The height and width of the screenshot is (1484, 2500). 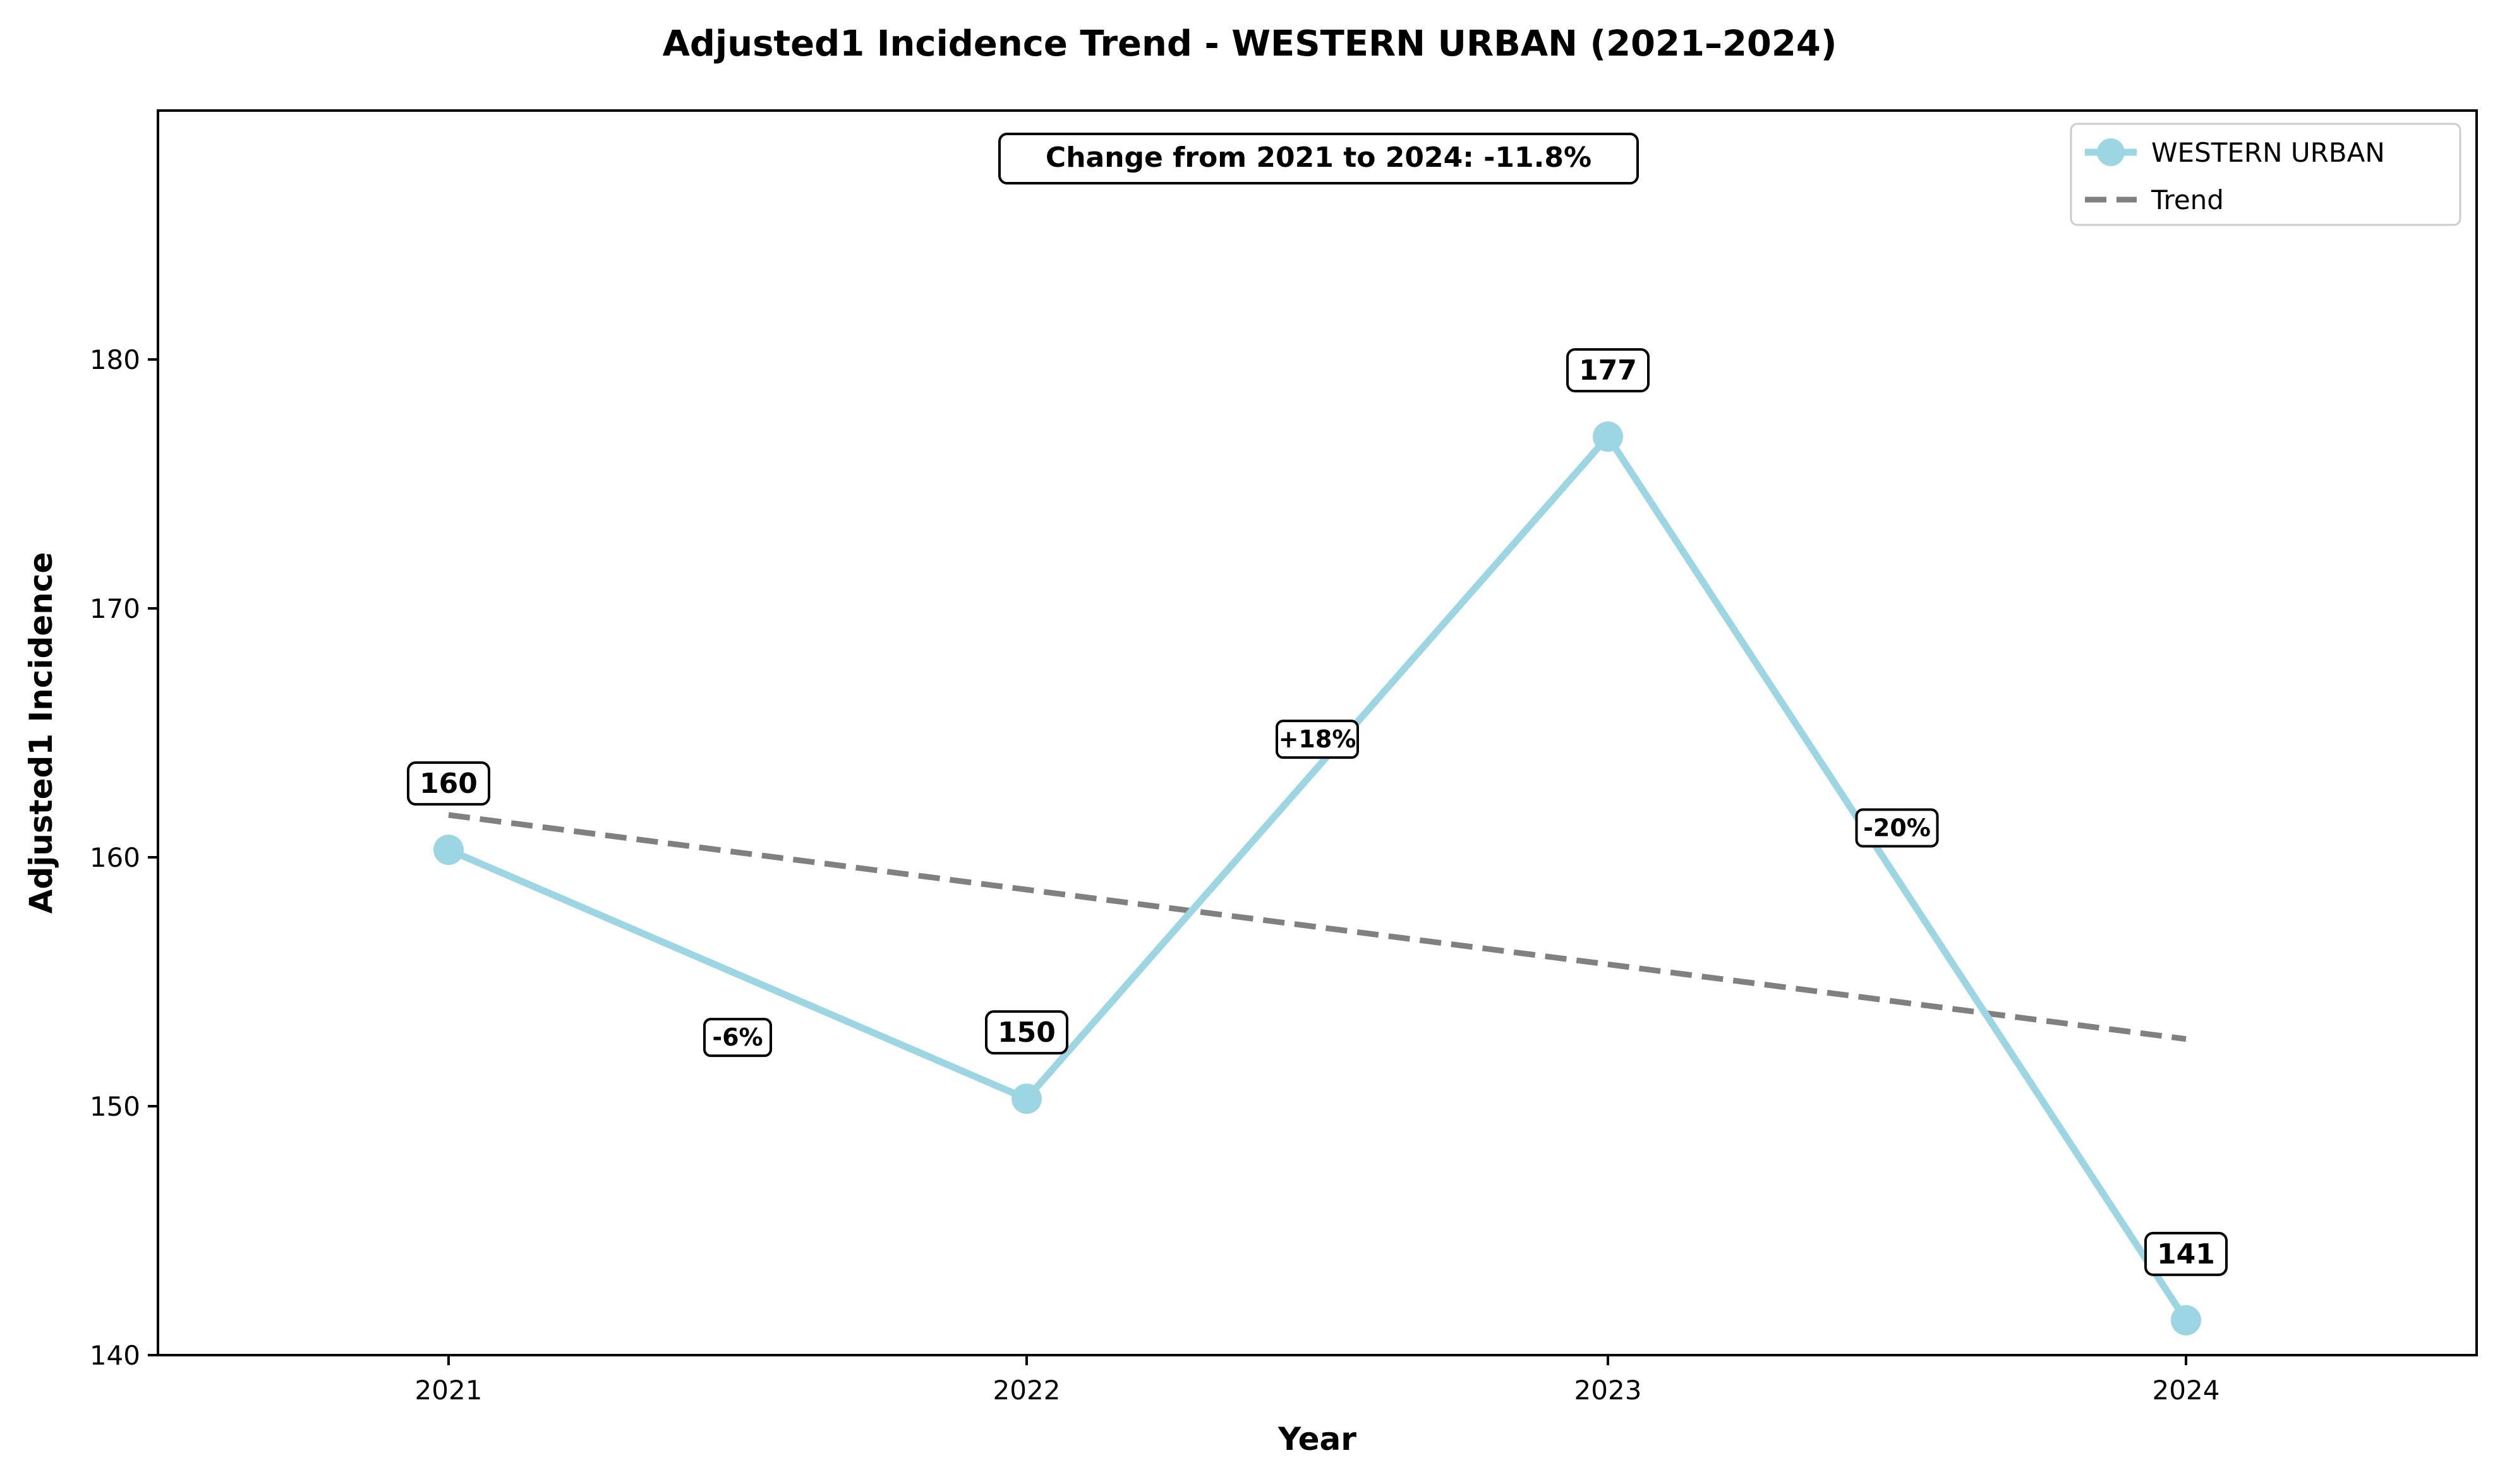 What do you see at coordinates (449, 1390) in the screenshot?
I see `x-tick-label: 2021` at bounding box center [449, 1390].